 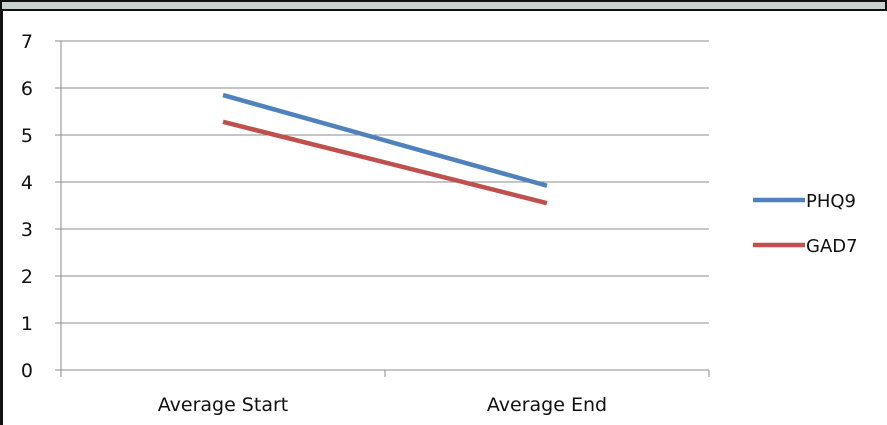 What do you see at coordinates (382, 405) in the screenshot?
I see `x-axis-tick-labels: Average Start Average End` at bounding box center [382, 405].